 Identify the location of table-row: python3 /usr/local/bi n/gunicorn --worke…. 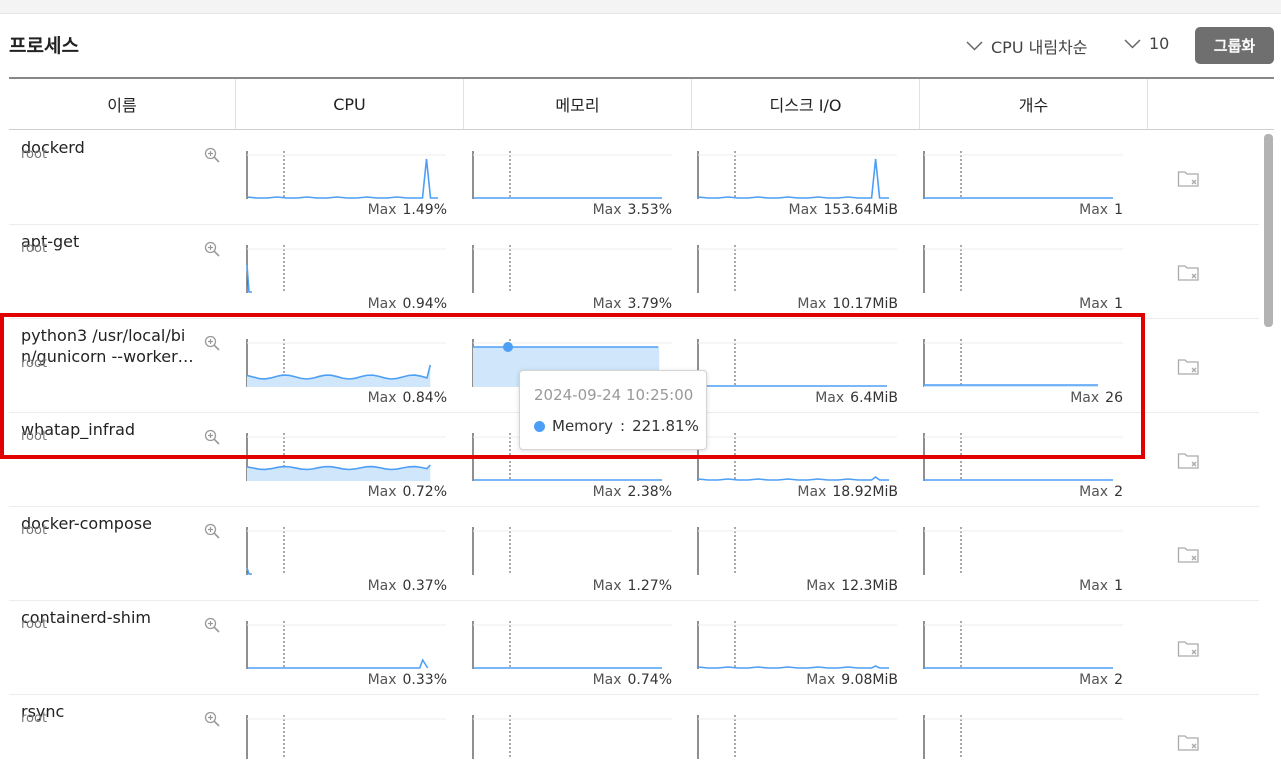
(634, 366).